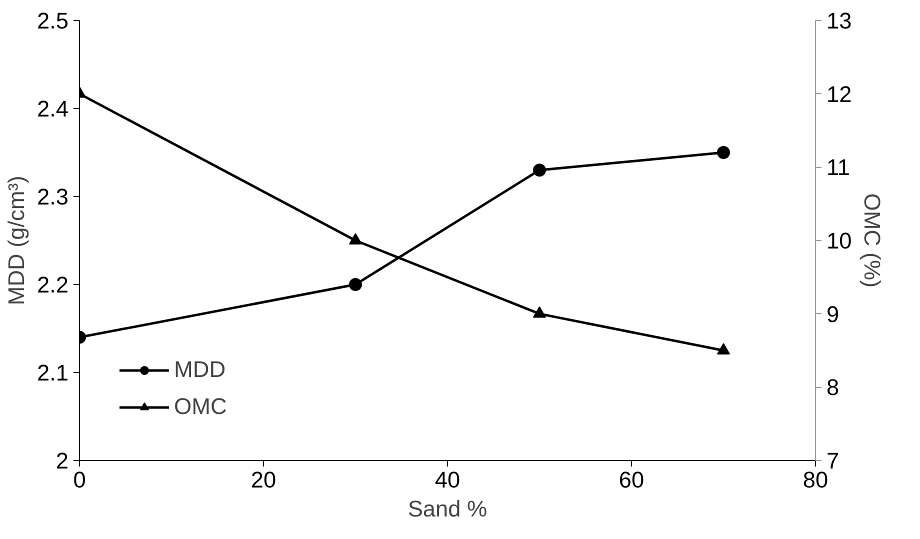  Describe the element at coordinates (79, 479) in the screenshot. I see `x-tick-label: 0` at that location.